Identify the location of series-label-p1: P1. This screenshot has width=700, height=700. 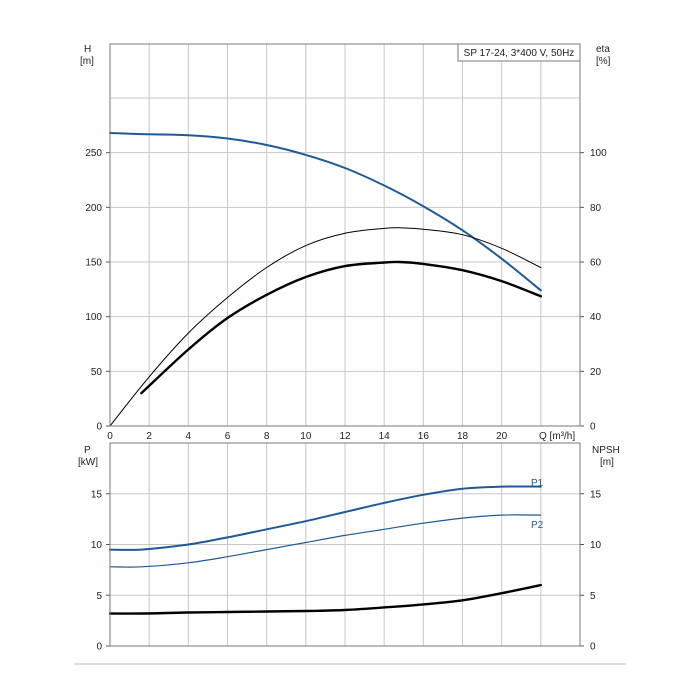
(537, 483).